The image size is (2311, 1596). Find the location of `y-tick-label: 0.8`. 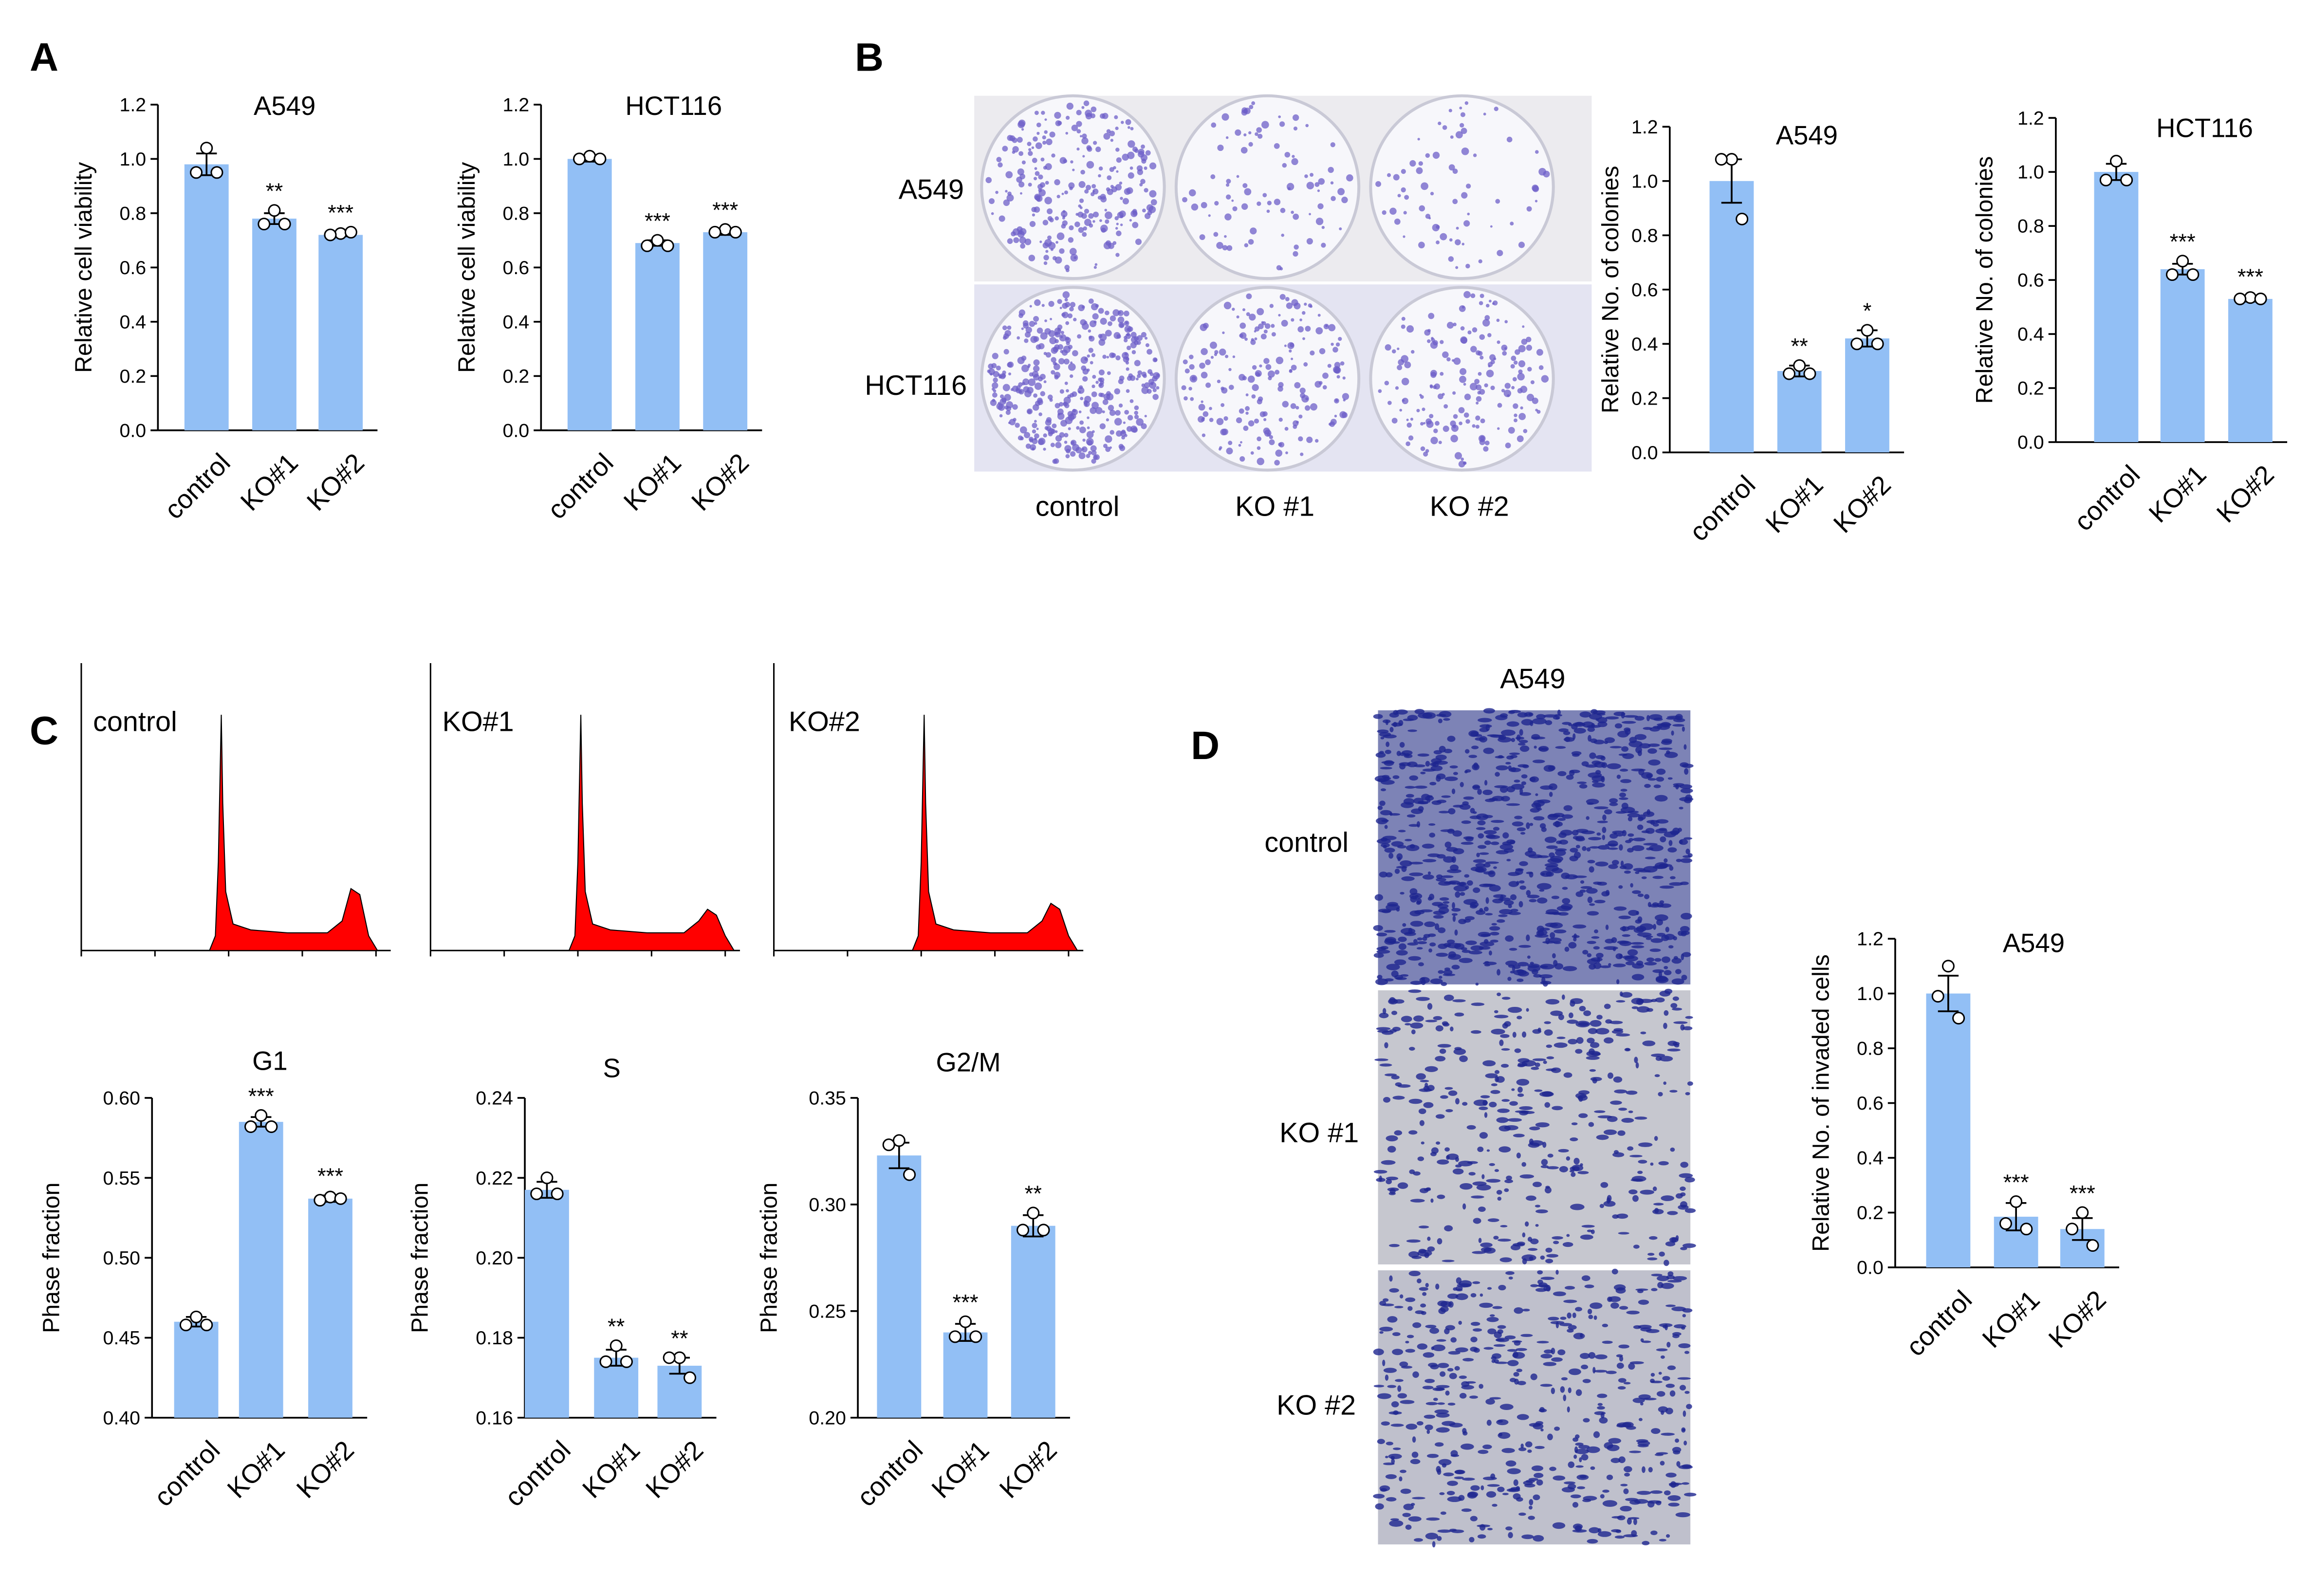

y-tick-label: 0.8 is located at coordinates (1644, 236).